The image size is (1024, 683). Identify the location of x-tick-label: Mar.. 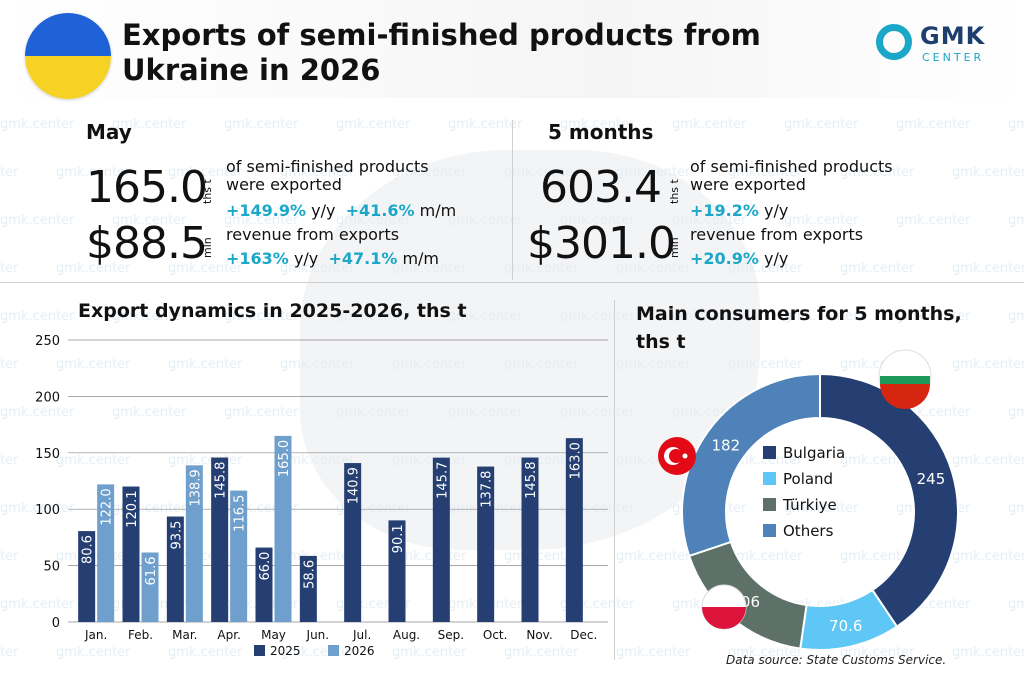
(184, 635).